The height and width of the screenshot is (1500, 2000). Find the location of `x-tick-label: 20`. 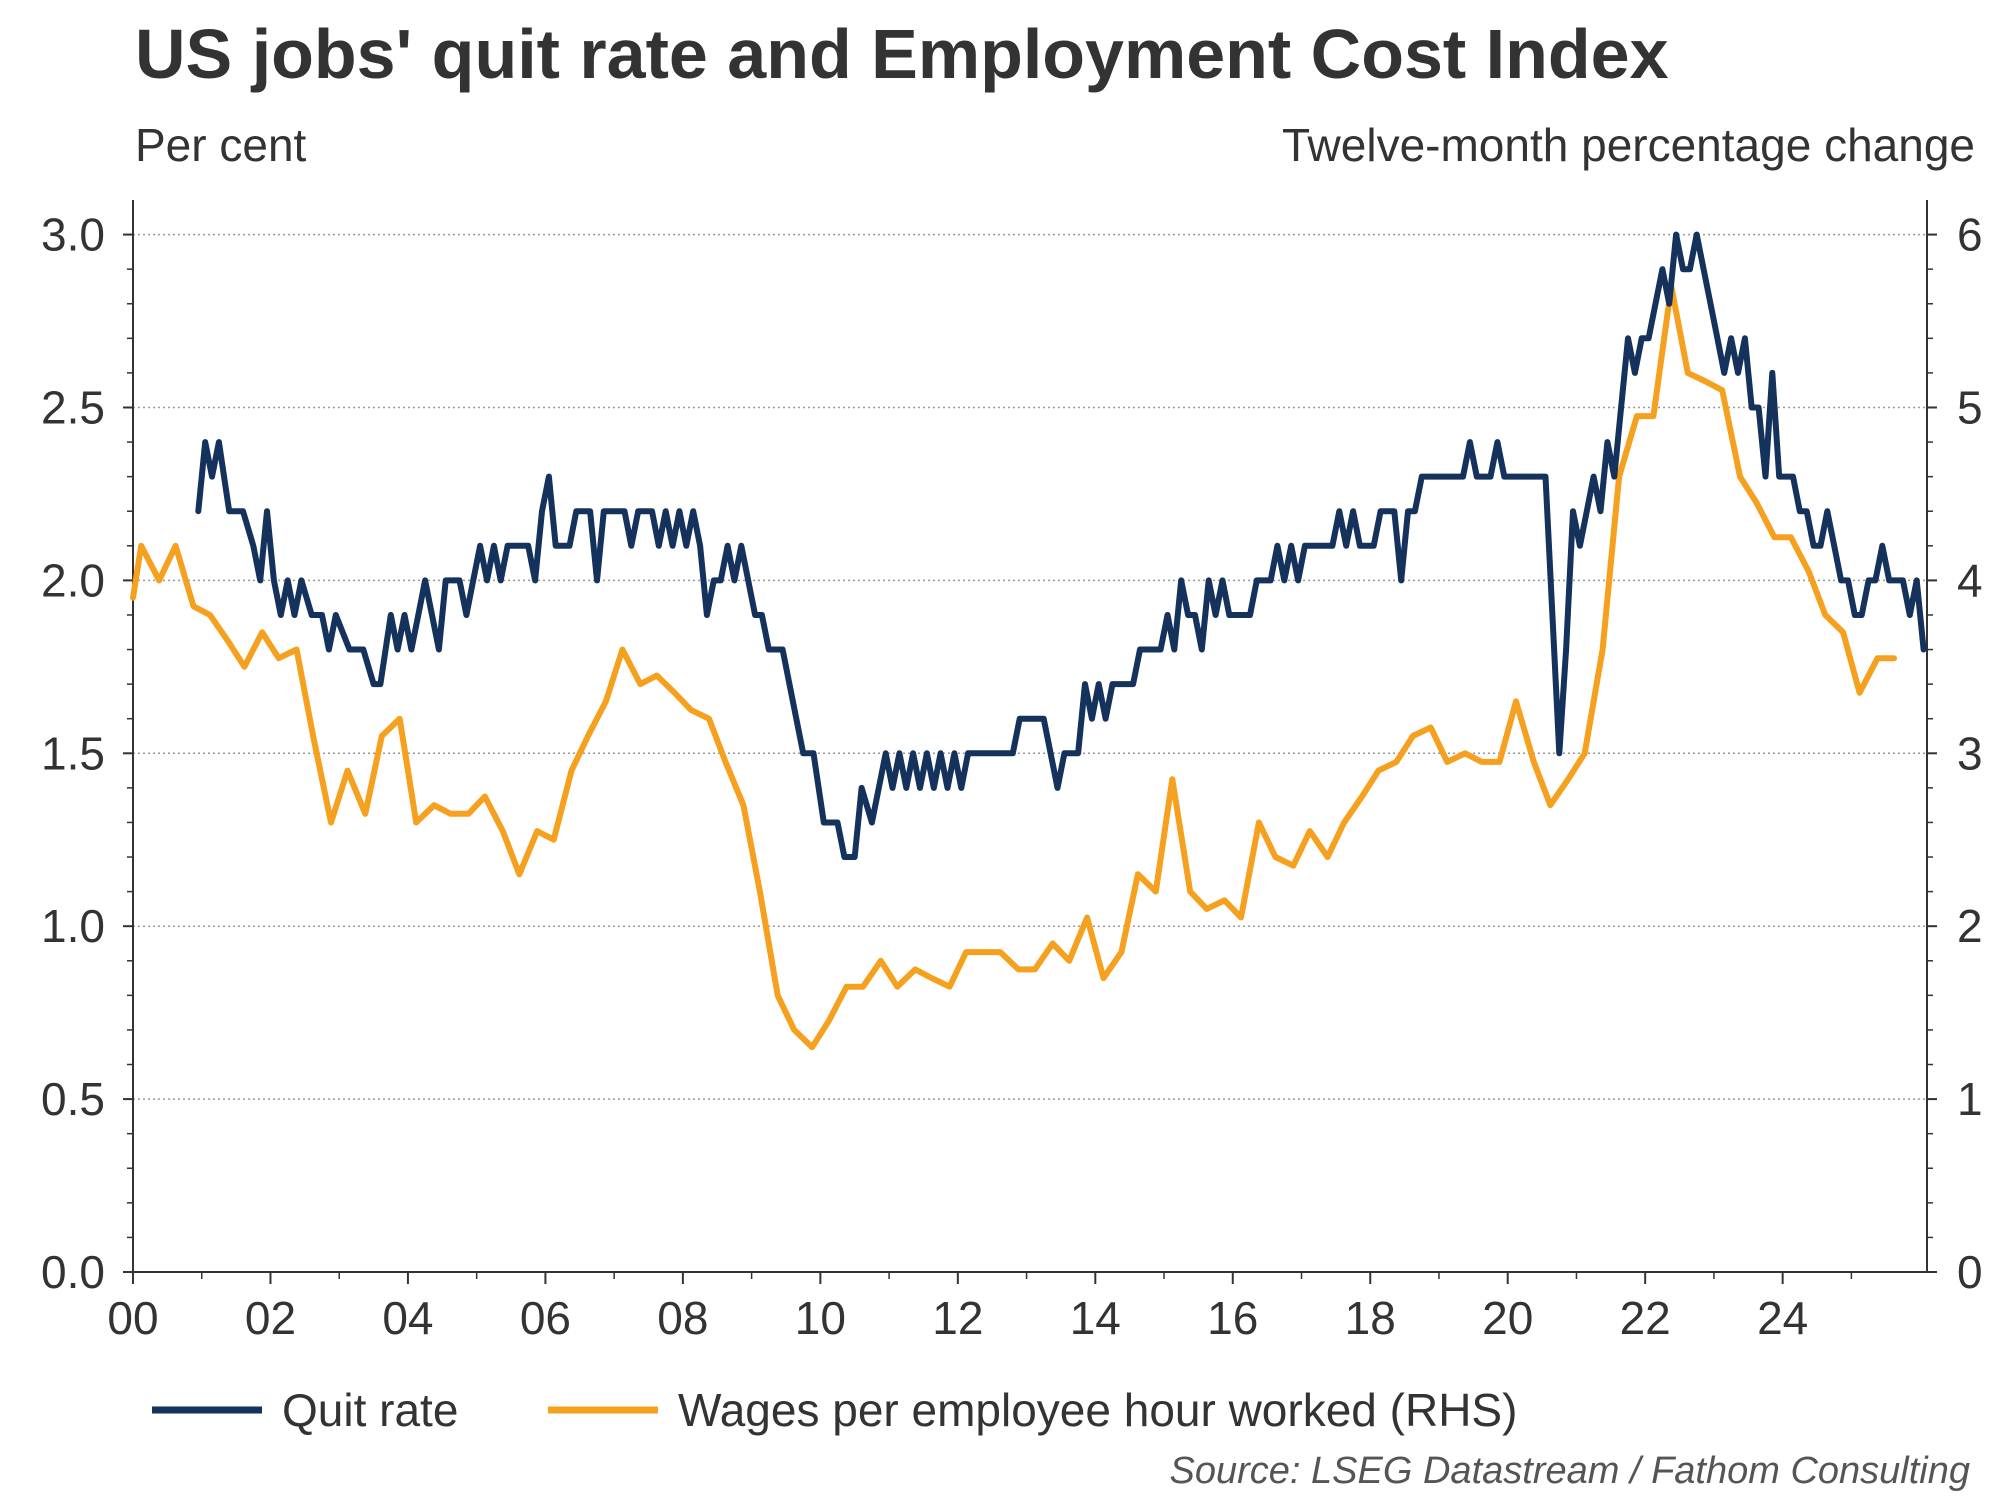

x-tick-label: 20 is located at coordinates (1507, 1318).